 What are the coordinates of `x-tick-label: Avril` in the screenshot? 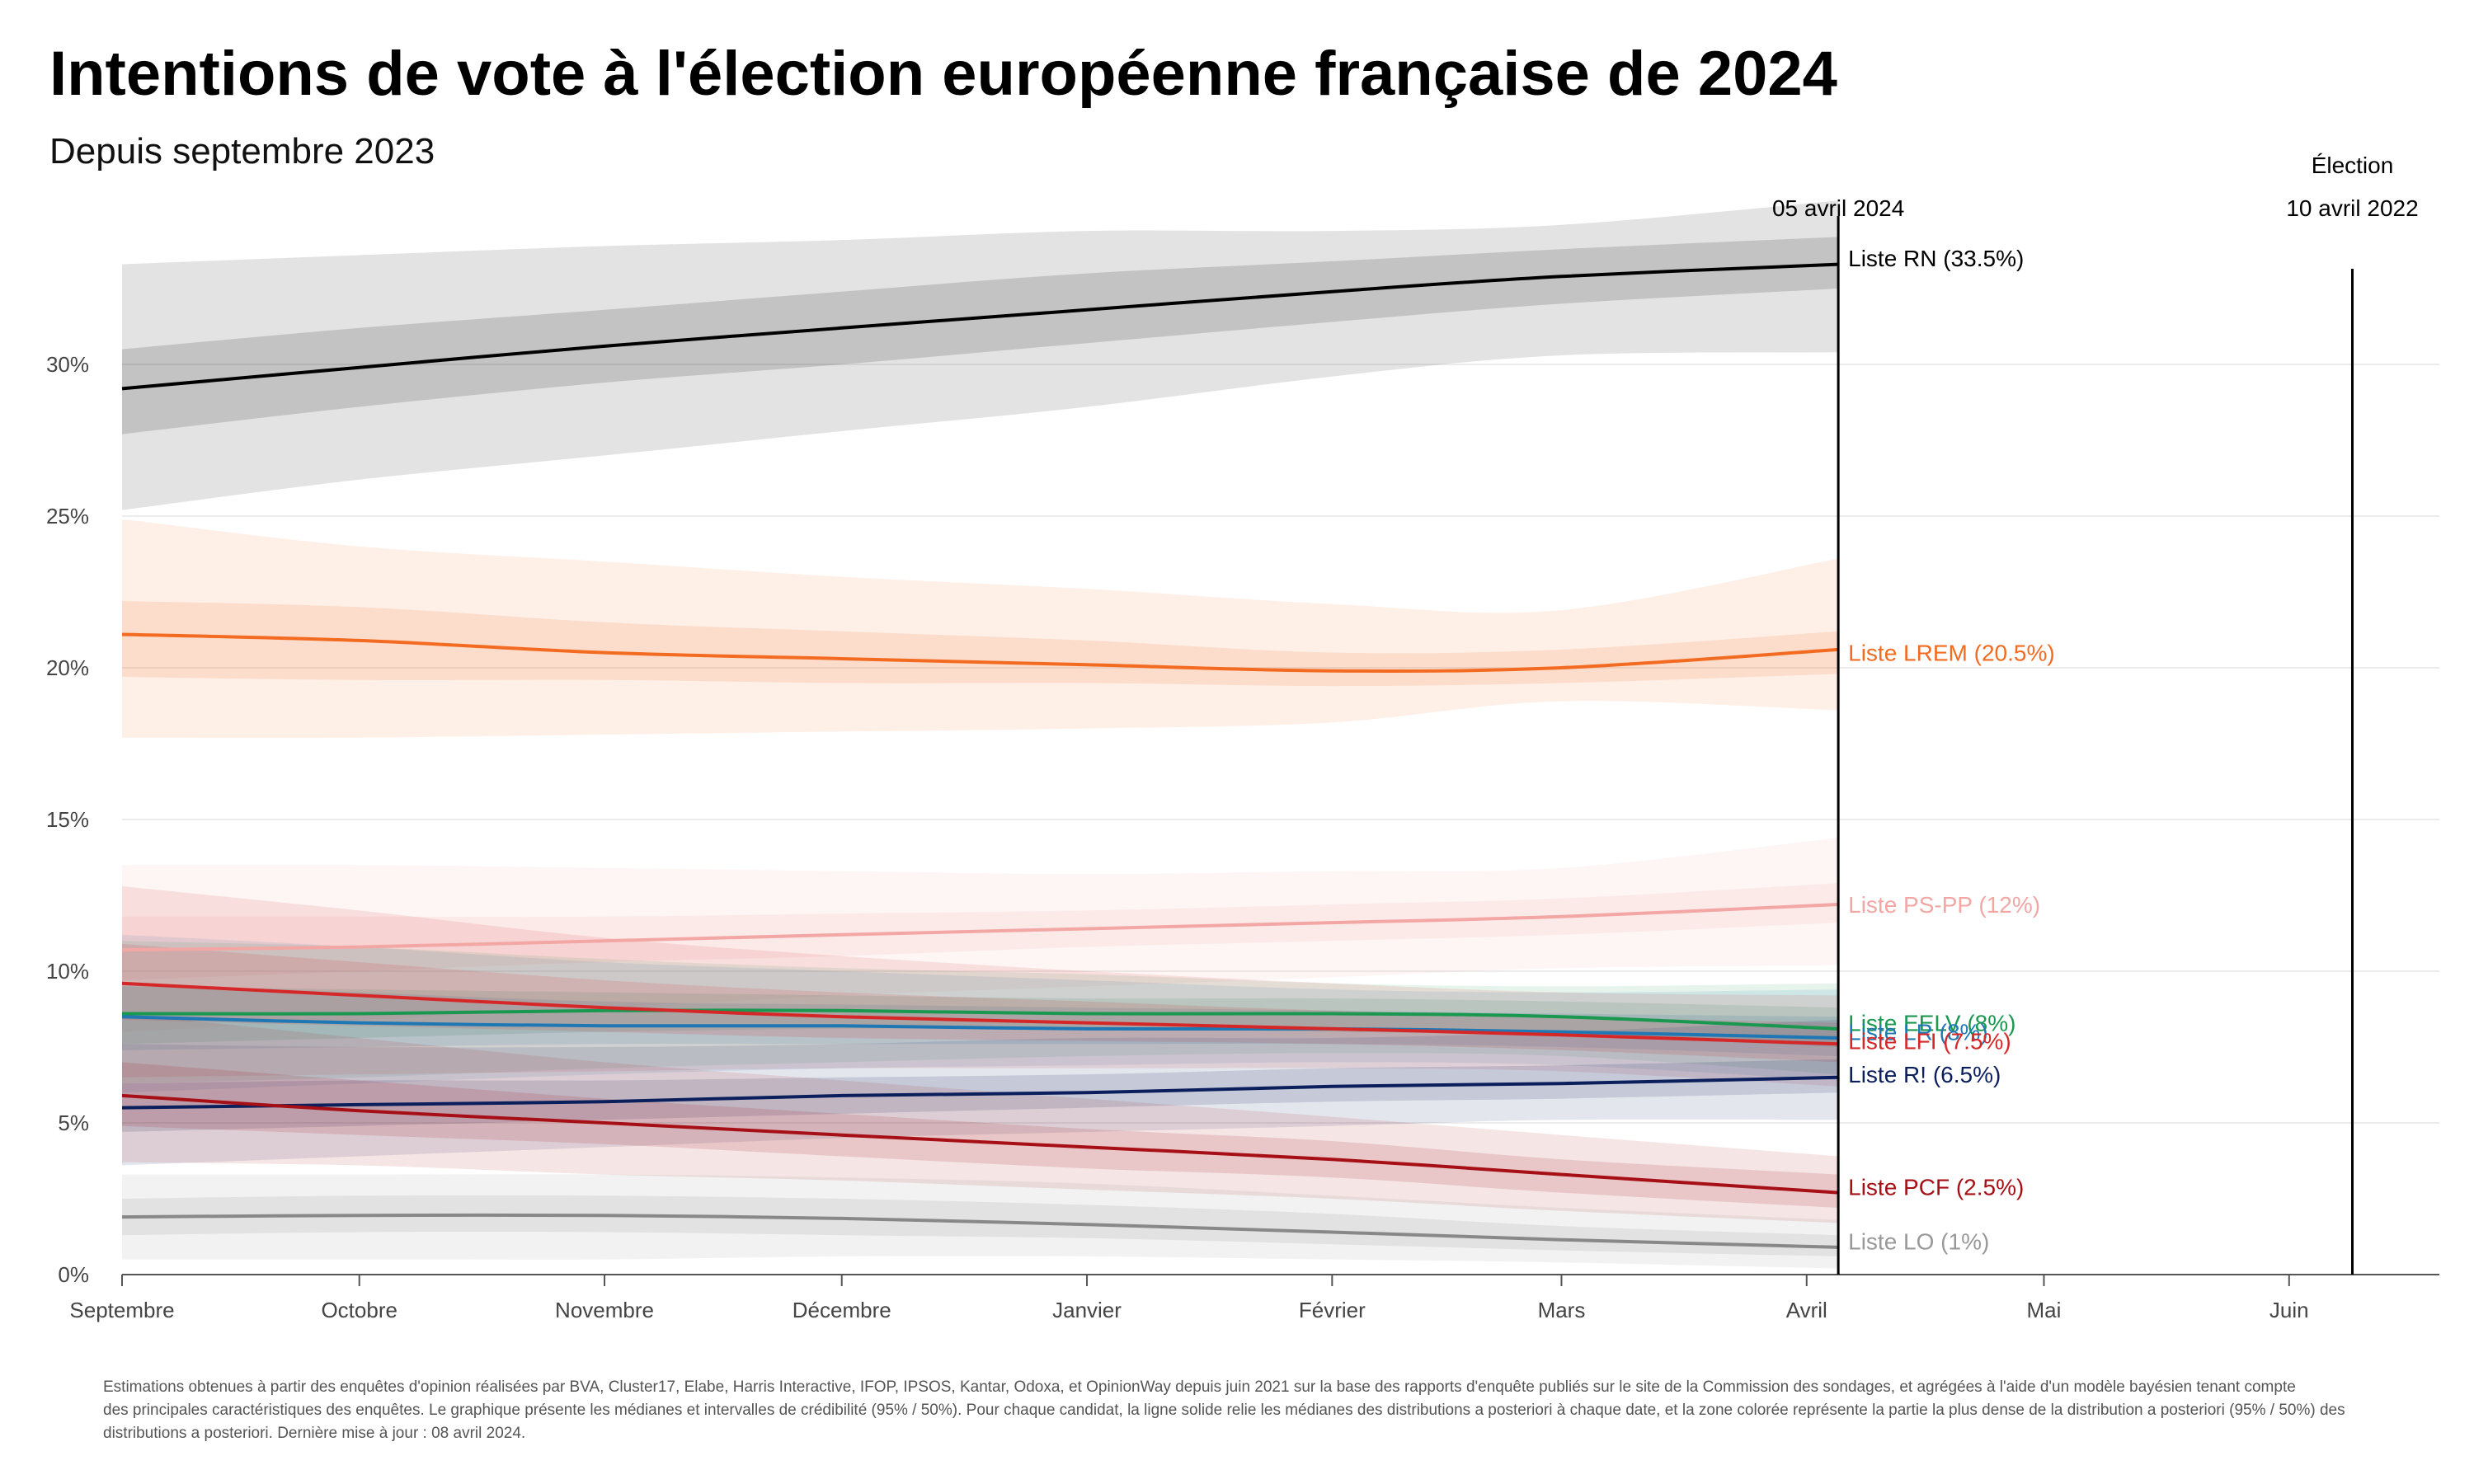 It's located at (1806, 1310).